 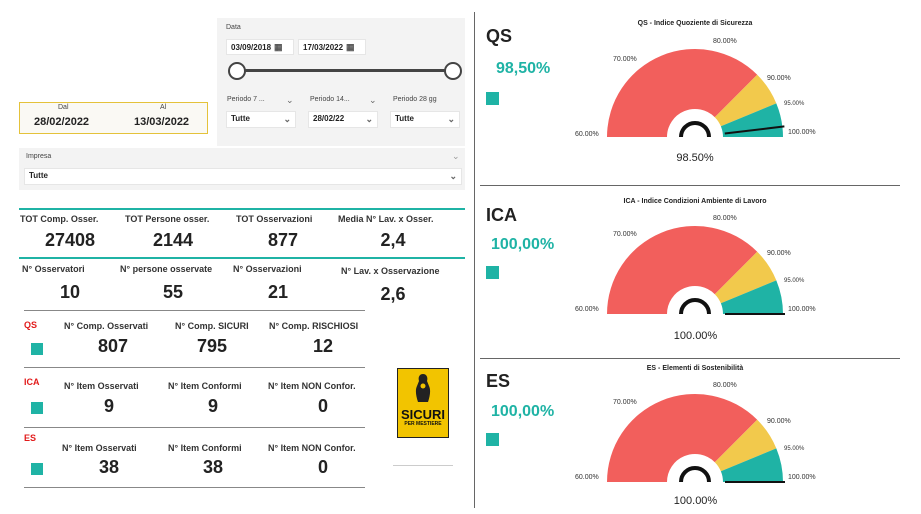 I want to click on periodo14-select: 28/02/22 ⌄, so click(x=343, y=119).